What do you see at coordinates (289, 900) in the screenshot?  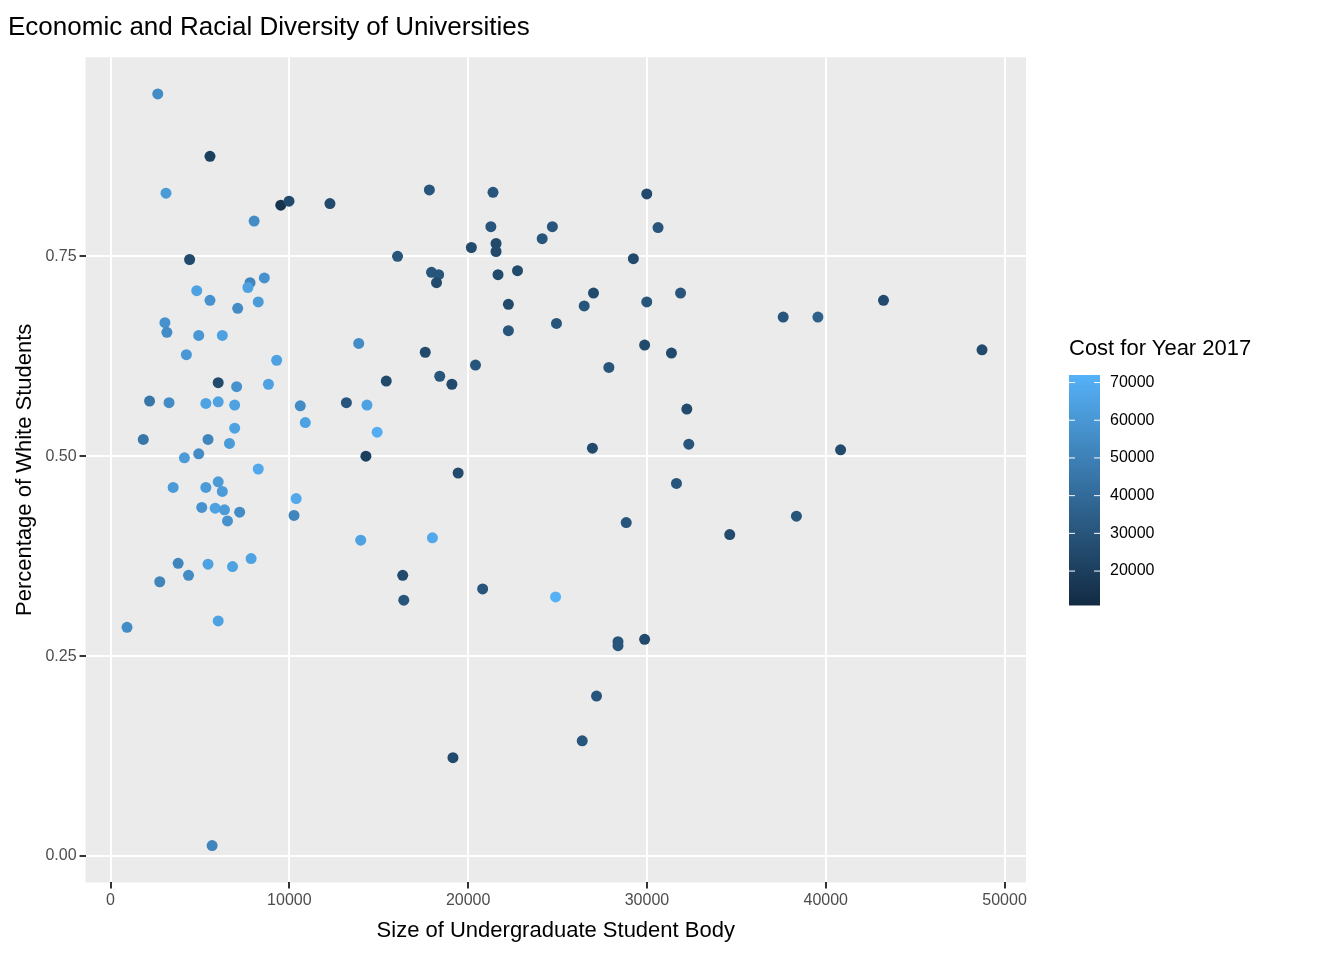 I see `x-tick-label: 10000` at bounding box center [289, 900].